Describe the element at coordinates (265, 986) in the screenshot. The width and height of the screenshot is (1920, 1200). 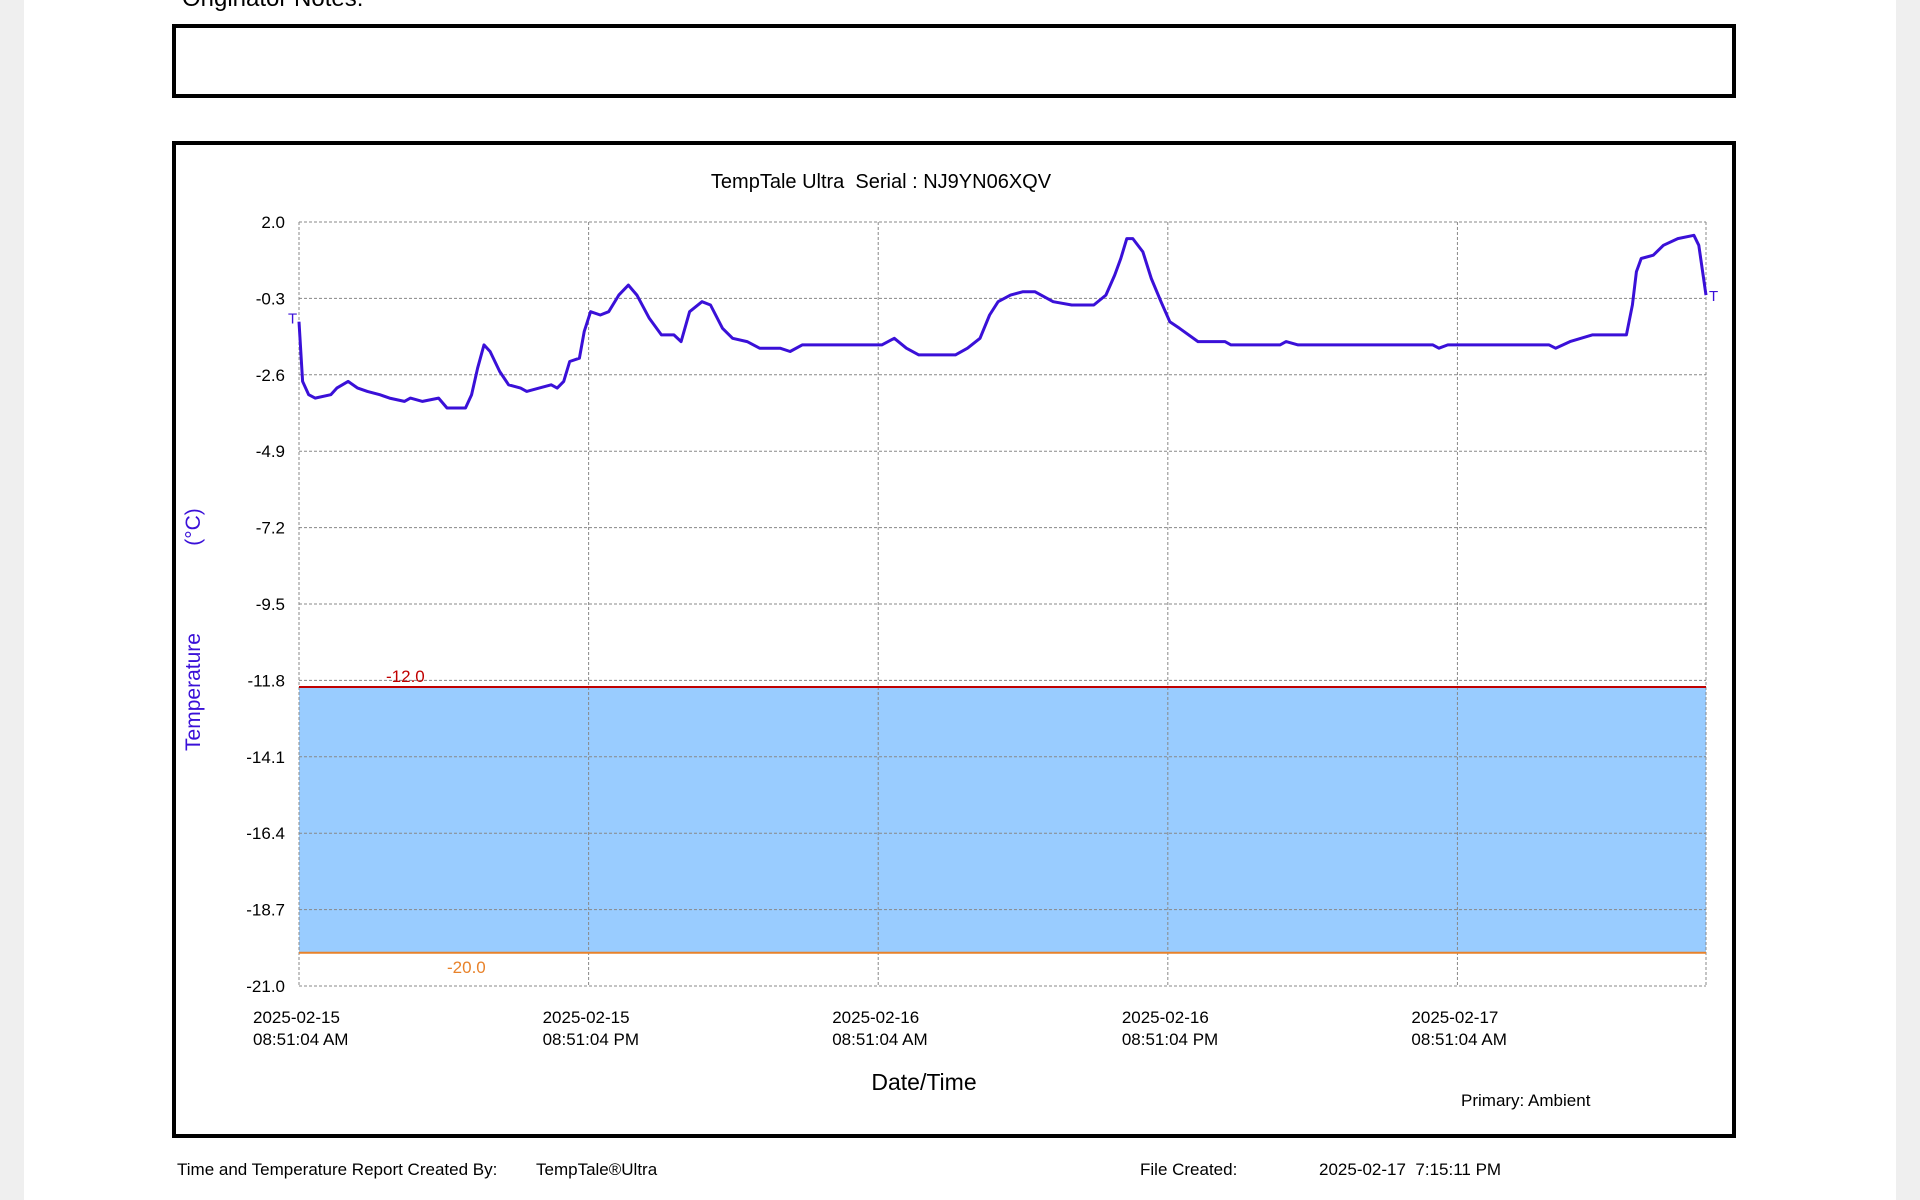
I see `y-tick-label: -21.0` at that location.